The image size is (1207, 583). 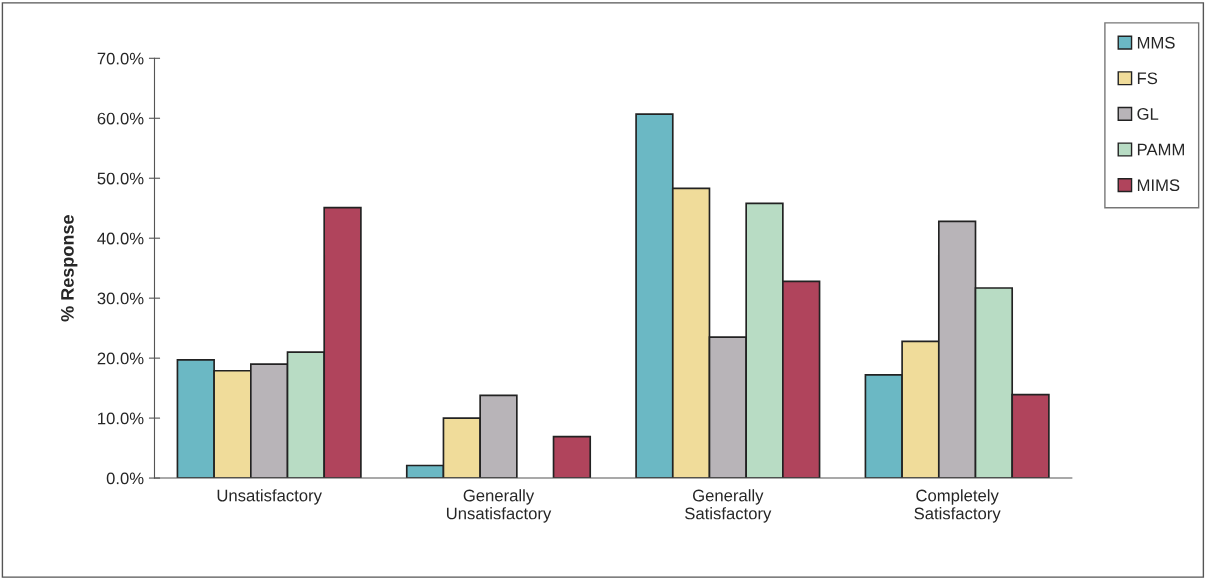 I want to click on bar, so click(x=572, y=457).